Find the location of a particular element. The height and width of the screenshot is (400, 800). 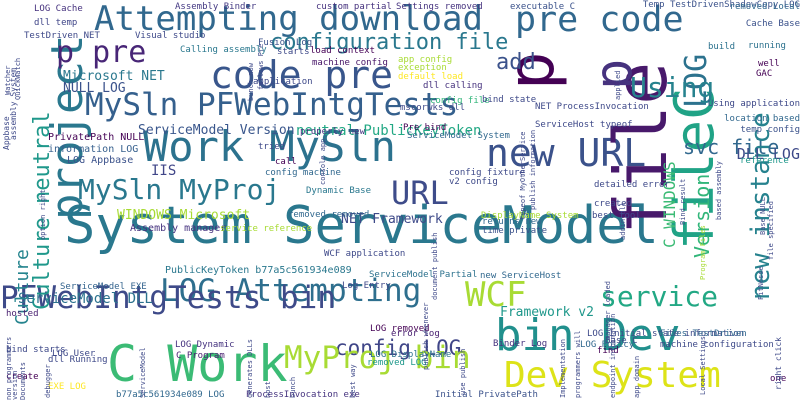

cloud-word: host is located at coordinates (268, 389).